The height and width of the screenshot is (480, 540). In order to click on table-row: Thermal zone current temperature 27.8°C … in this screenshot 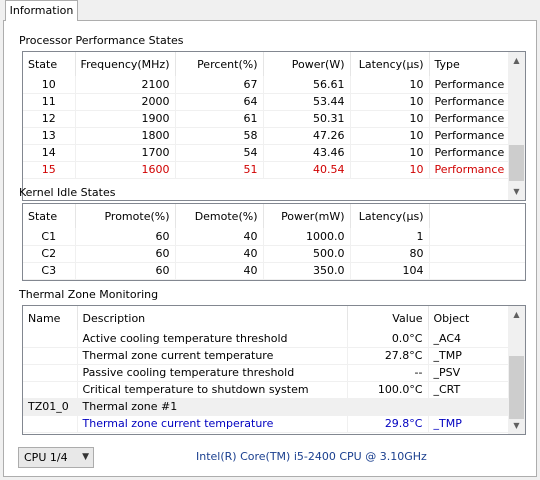, I will do `click(266, 356)`.